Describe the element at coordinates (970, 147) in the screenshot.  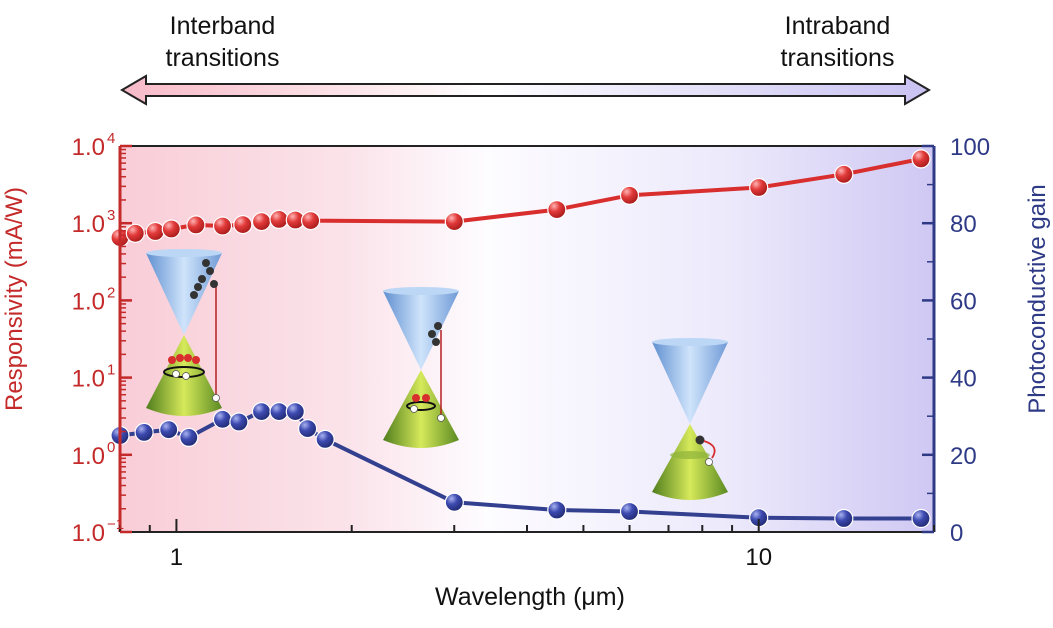
I see `right-tick-label: 100` at that location.